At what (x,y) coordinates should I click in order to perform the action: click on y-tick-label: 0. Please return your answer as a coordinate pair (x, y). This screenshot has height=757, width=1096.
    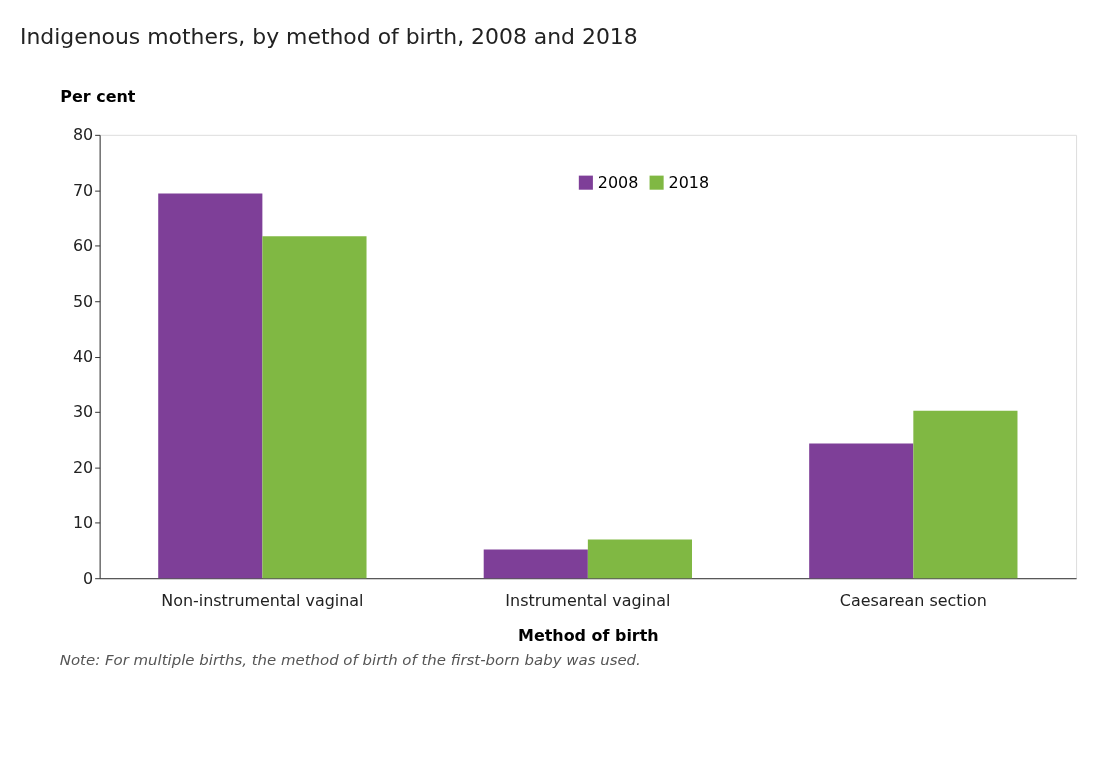
    Looking at the image, I should click on (88, 578).